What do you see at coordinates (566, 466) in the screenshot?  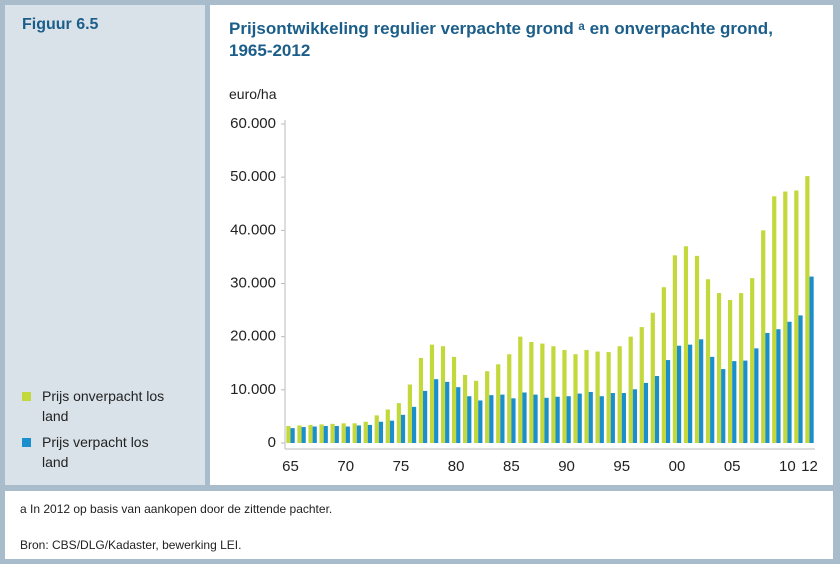 I see `x-tick-label: 90` at bounding box center [566, 466].